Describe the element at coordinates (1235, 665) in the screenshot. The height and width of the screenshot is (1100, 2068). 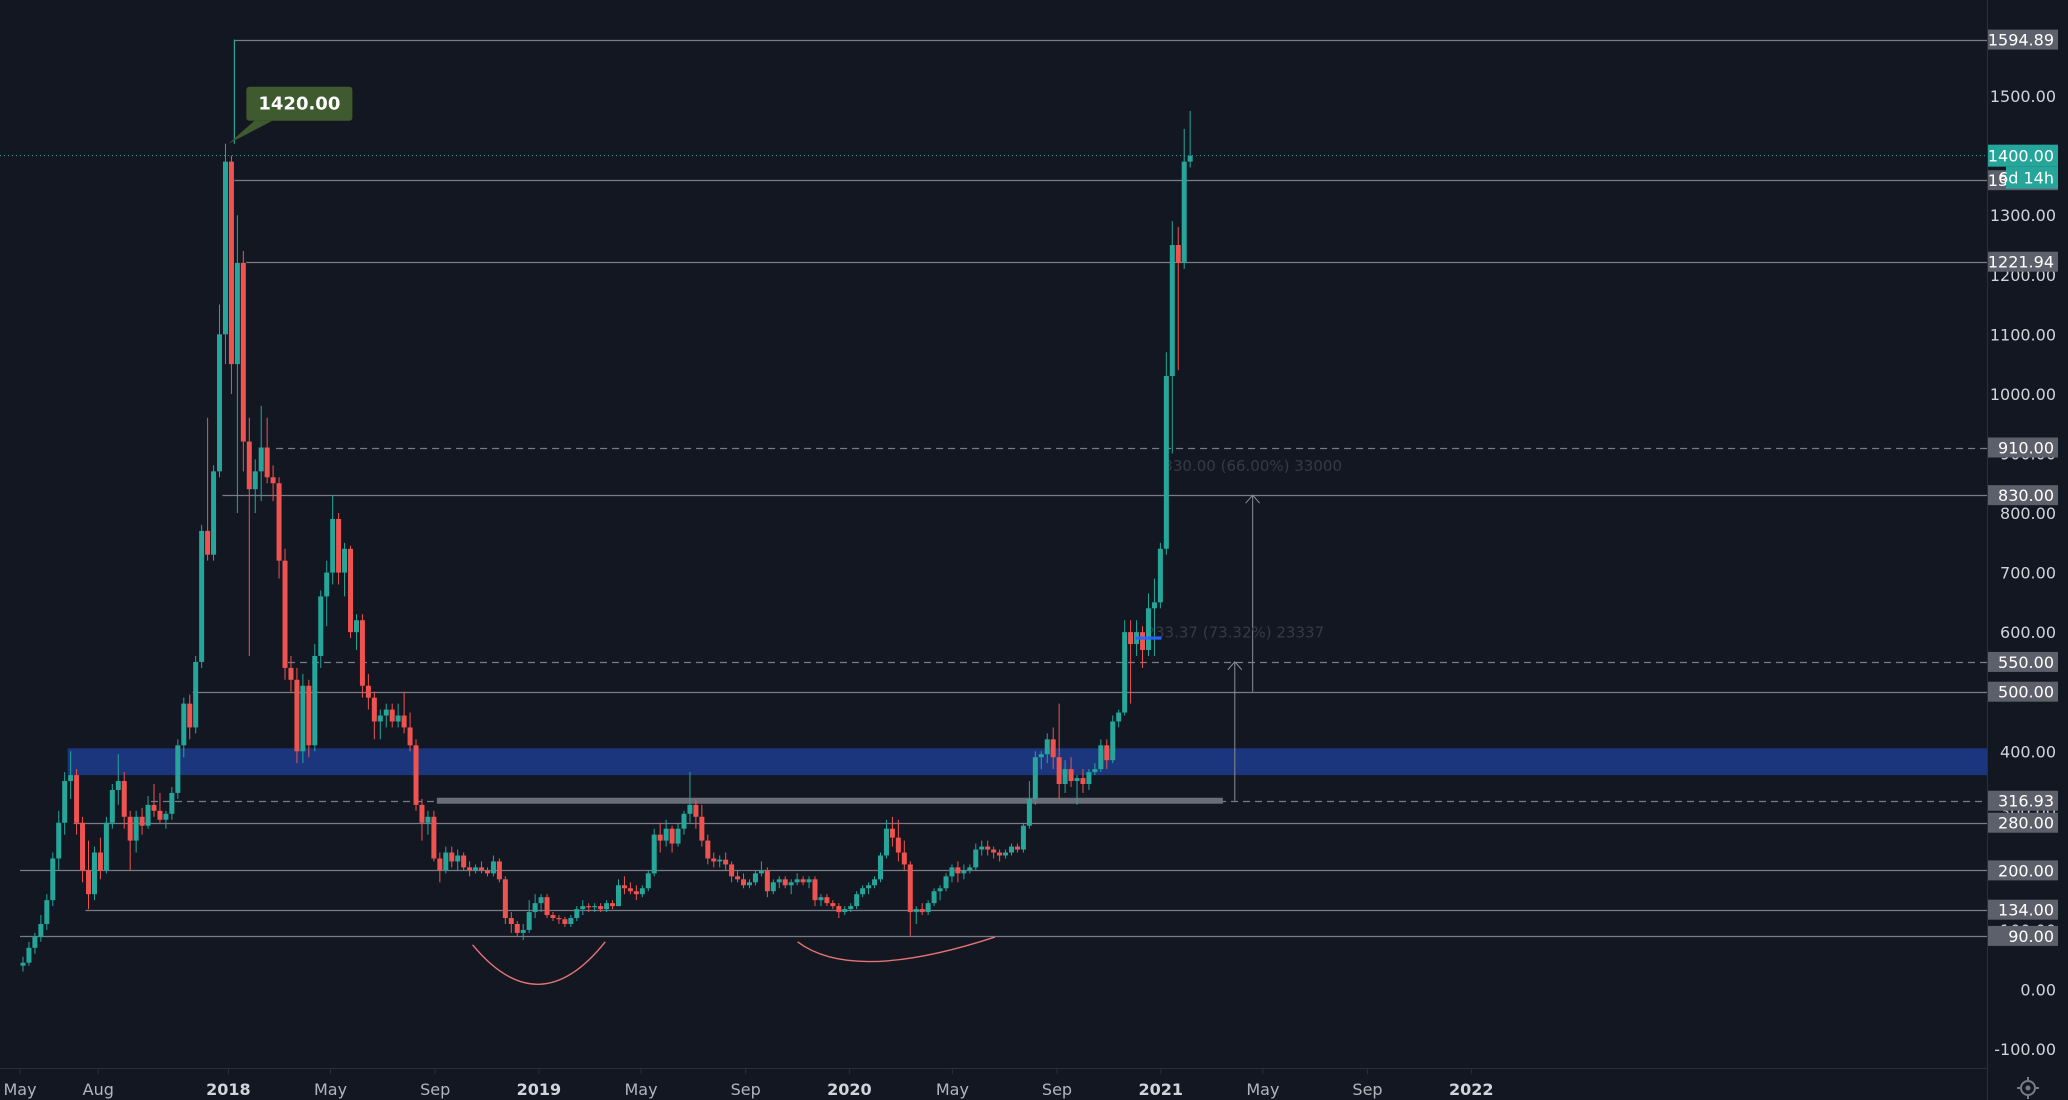
I see `measure-arrowhead-icon` at that location.